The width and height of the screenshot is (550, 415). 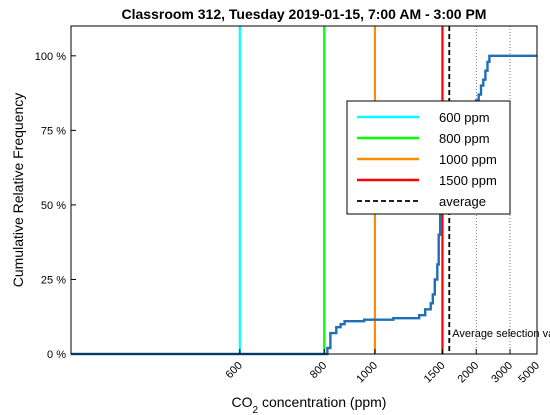 What do you see at coordinates (367, 373) in the screenshot?
I see `x-tick-label: 1000` at bounding box center [367, 373].